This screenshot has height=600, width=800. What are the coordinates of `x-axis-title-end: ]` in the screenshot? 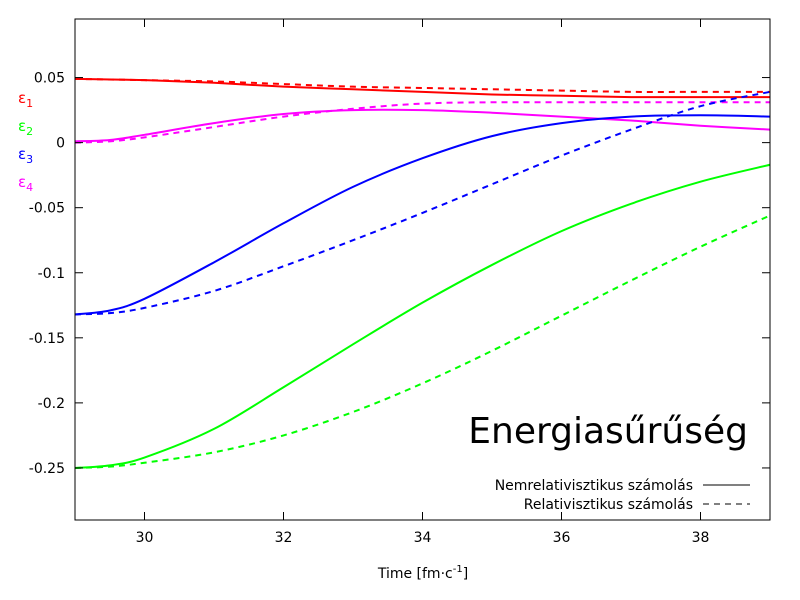 It's located at (465, 574).